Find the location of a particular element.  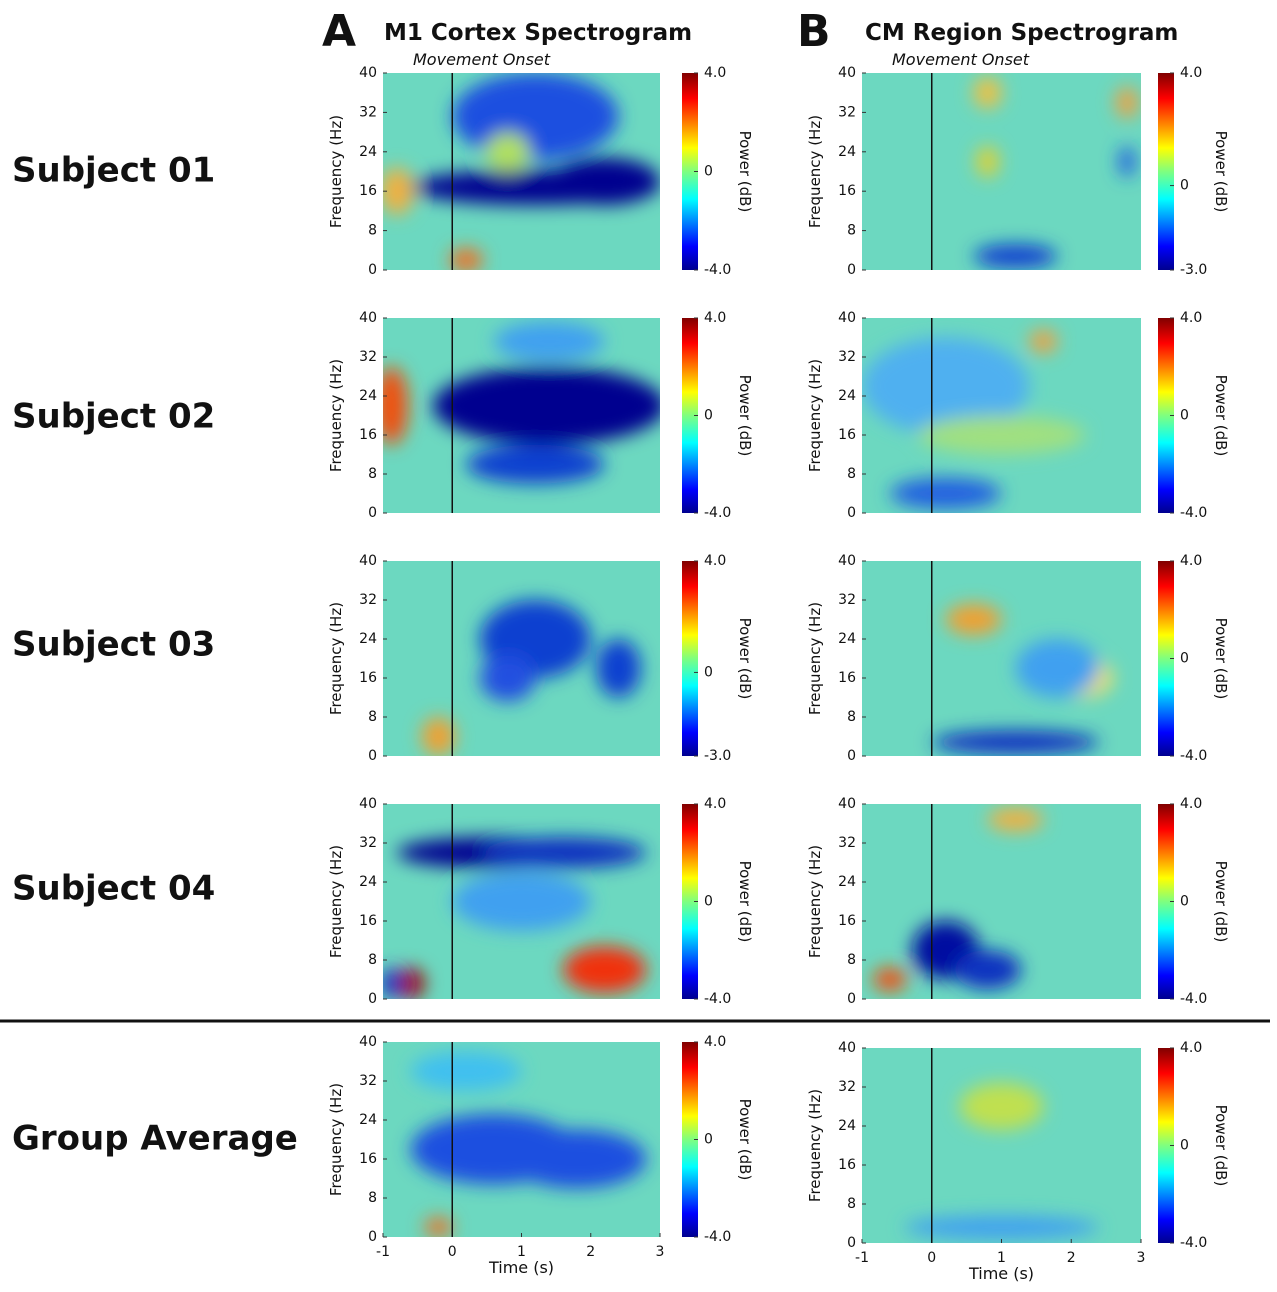

annotation: Movement Onset is located at coordinates (482, 59).